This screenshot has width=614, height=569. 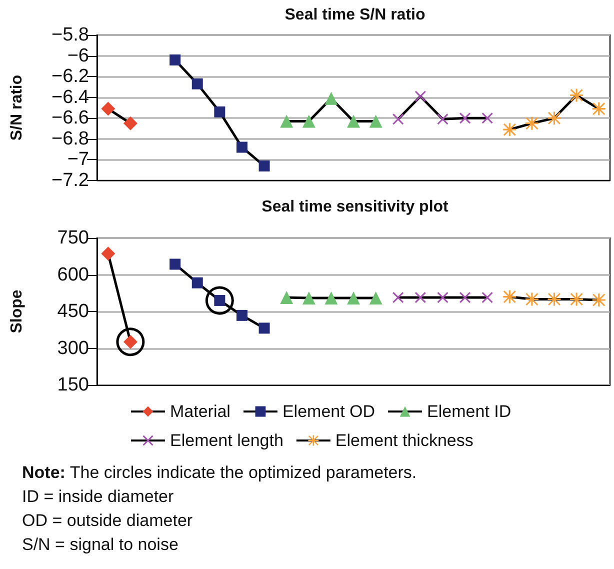 What do you see at coordinates (227, 440) in the screenshot?
I see `legend-label: Element length` at bounding box center [227, 440].